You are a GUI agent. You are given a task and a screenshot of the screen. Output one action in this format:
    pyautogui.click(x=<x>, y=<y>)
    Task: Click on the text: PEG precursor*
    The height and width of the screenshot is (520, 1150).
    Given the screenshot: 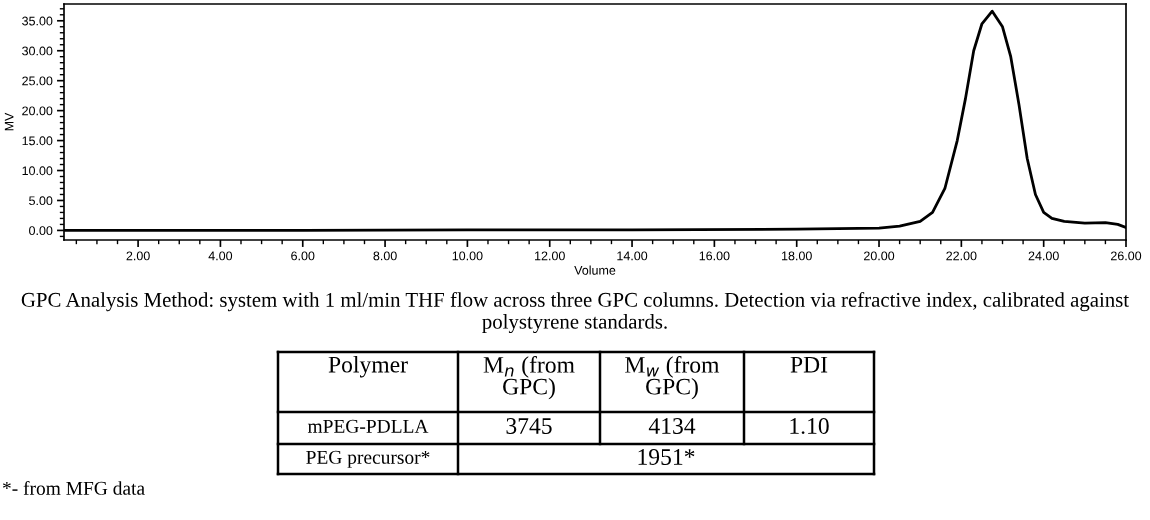 What is the action you would take?
    pyautogui.click(x=368, y=459)
    